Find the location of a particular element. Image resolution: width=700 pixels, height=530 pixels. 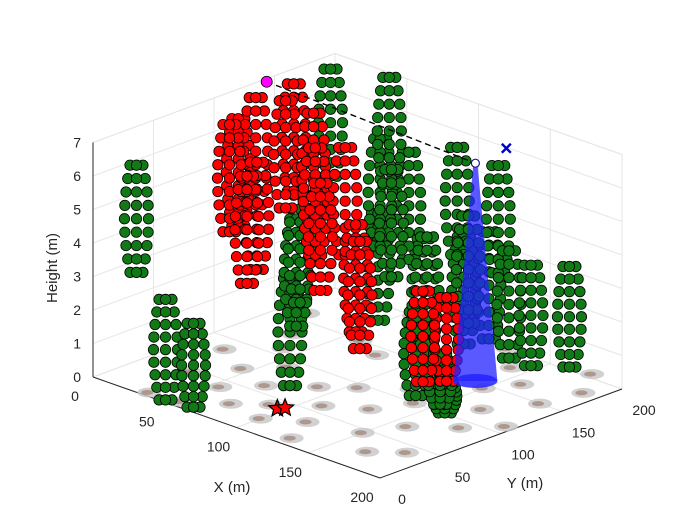

y-tick-label: 200 is located at coordinates (644, 410).